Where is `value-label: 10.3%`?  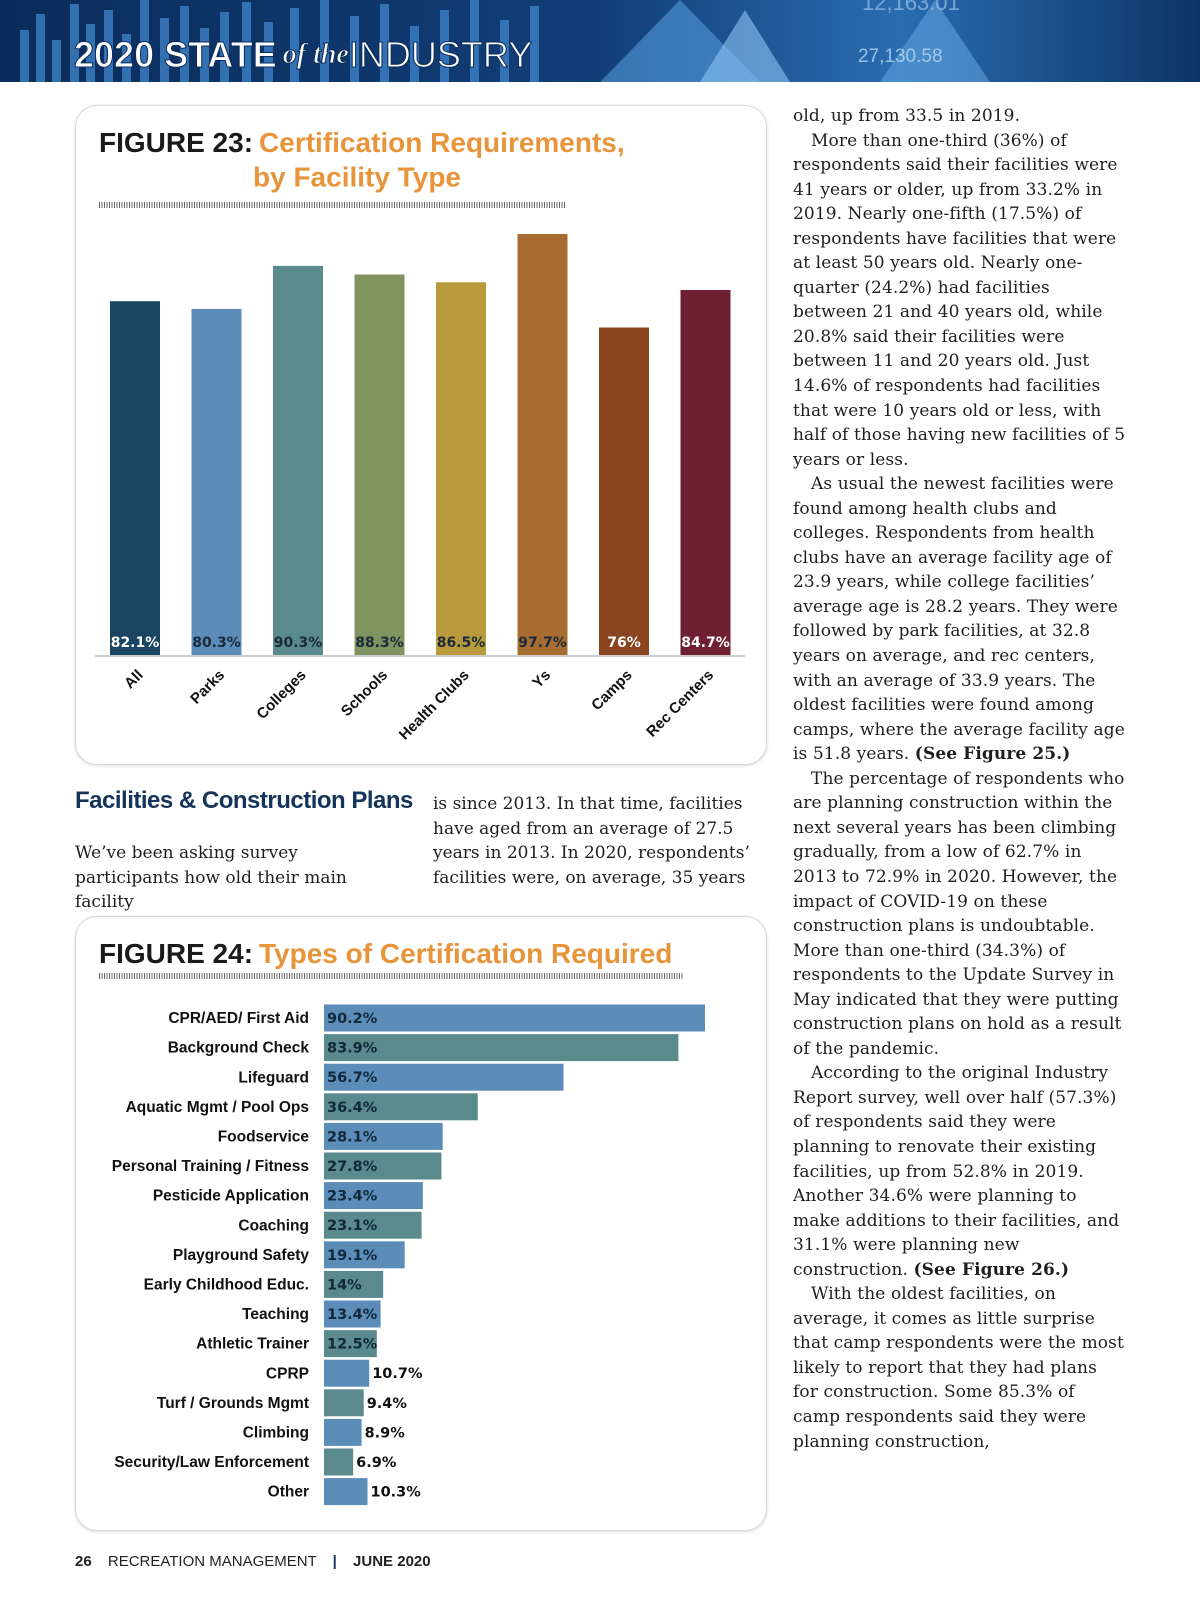 value-label: 10.3% is located at coordinates (396, 1493).